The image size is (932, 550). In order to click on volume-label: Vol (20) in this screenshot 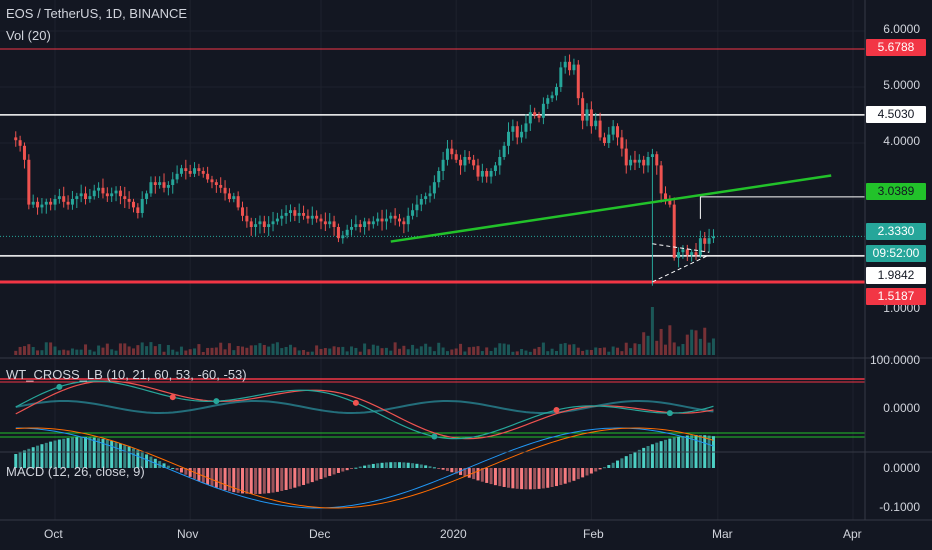, I will do `click(28, 35)`.